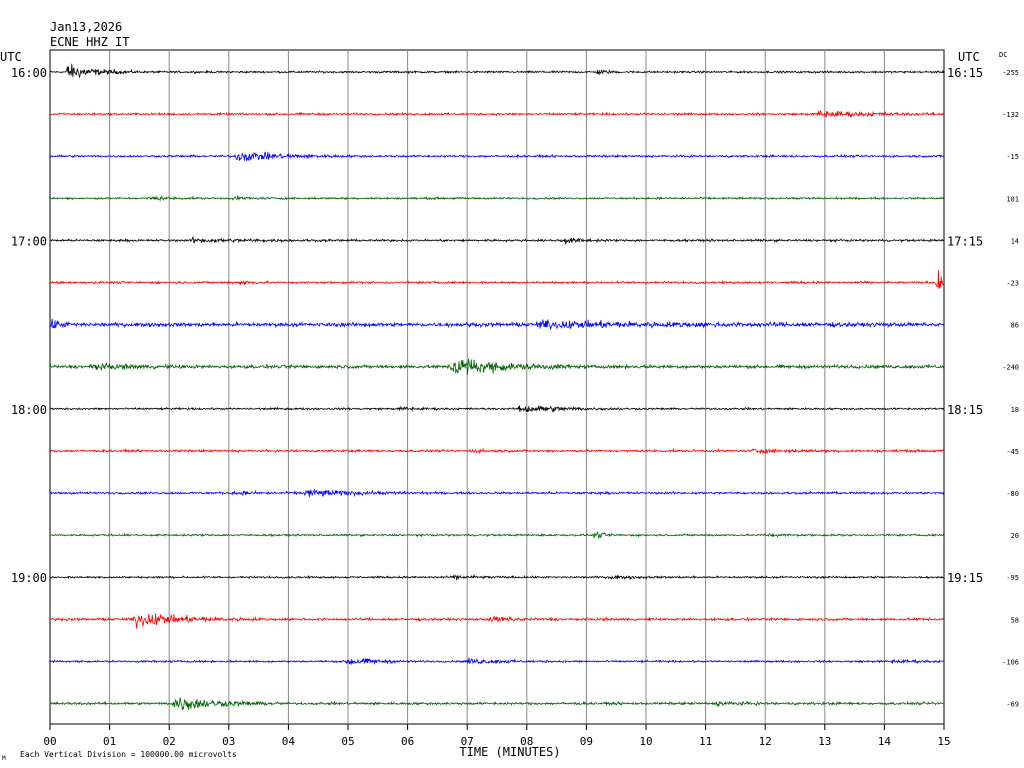 This screenshot has width=1024, height=768. Describe the element at coordinates (1012, 578) in the screenshot. I see `dc-offset: -95` at that location.